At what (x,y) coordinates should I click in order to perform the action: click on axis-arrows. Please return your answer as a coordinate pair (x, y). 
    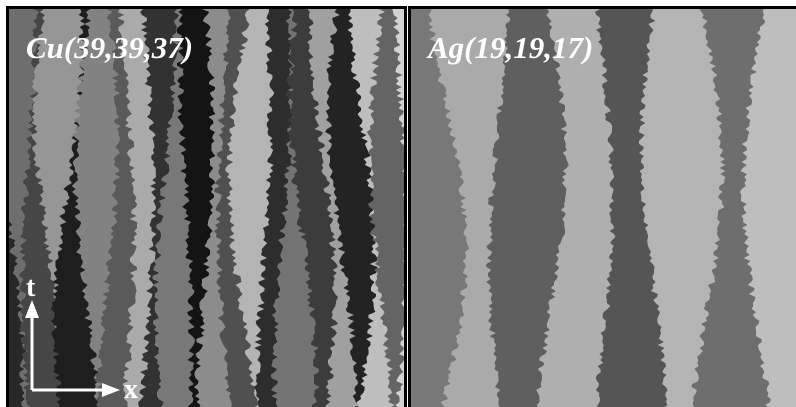
    Looking at the image, I should click on (72, 348).